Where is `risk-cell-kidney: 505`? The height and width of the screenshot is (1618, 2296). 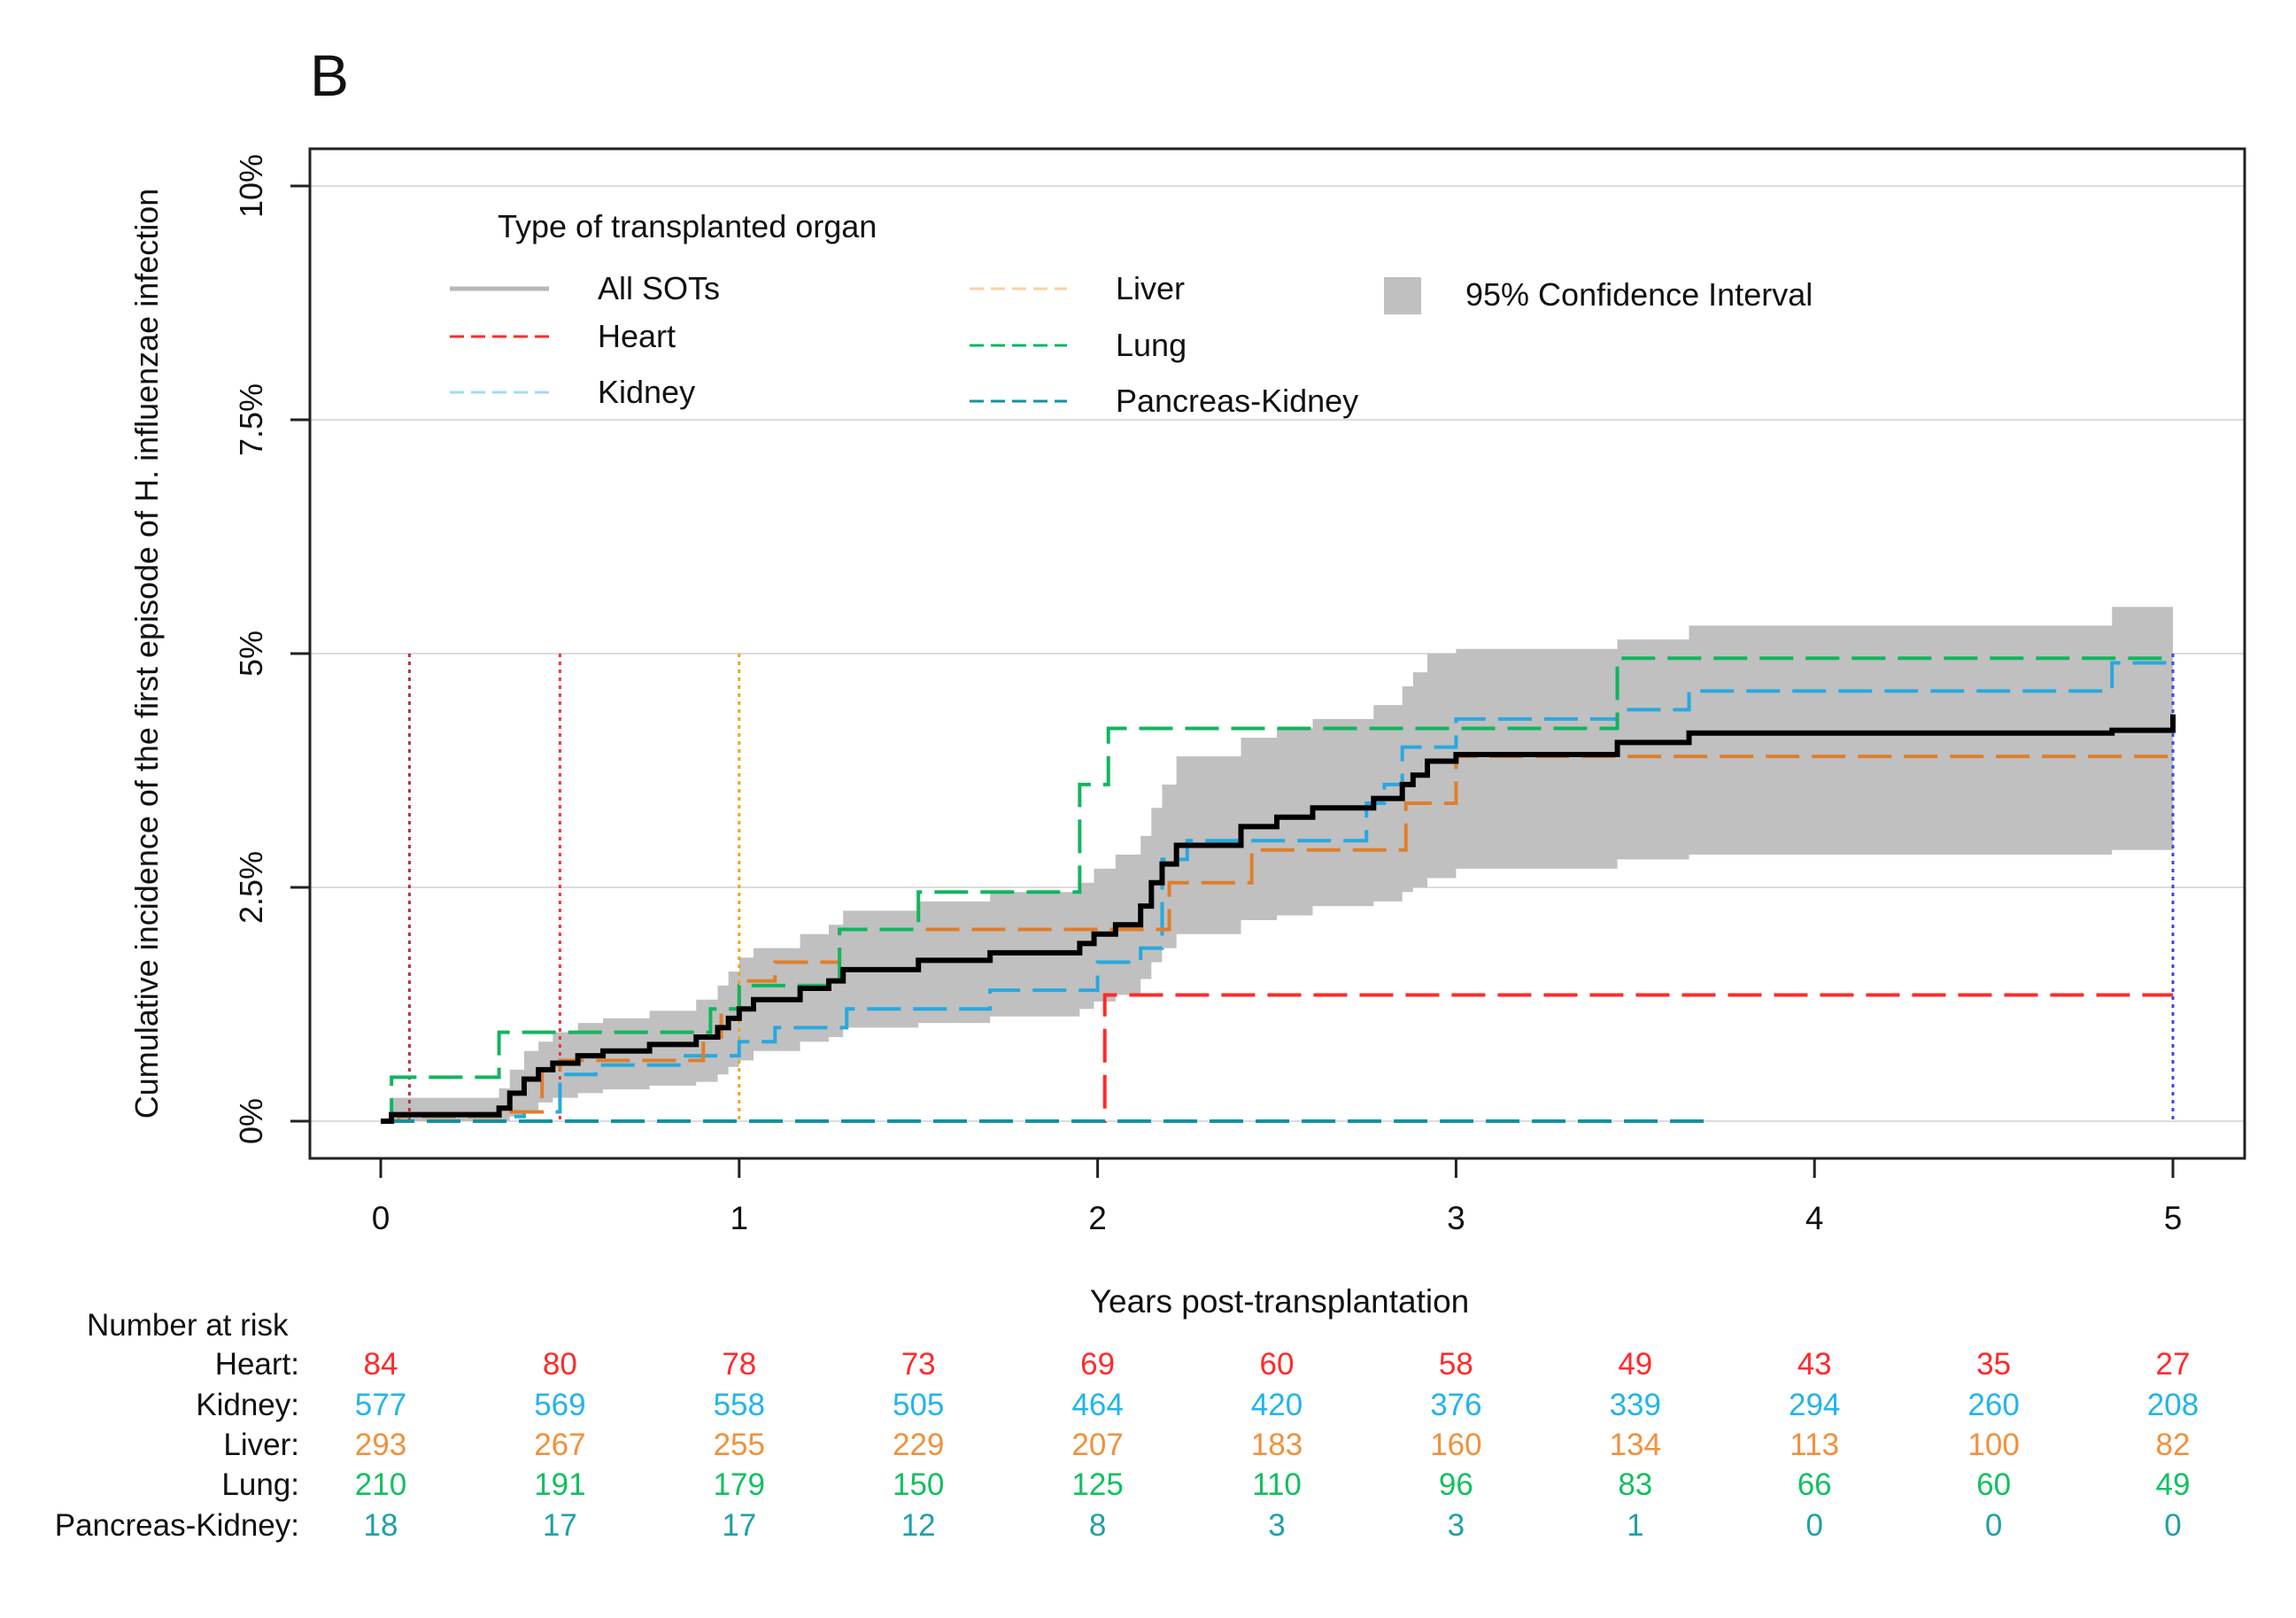 risk-cell-kidney: 505 is located at coordinates (918, 1405).